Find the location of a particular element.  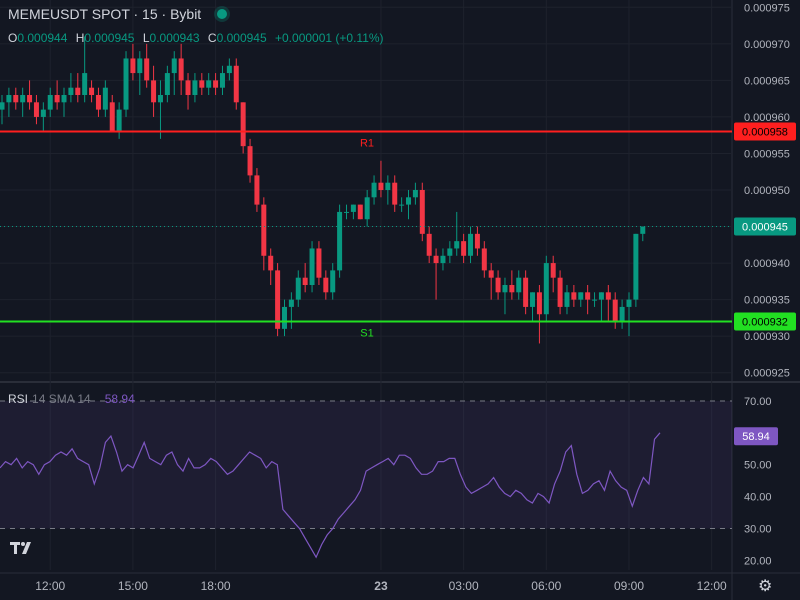

chart-header: MEMEUSDT SPOT · 15 · Bybit is located at coordinates (118, 14).